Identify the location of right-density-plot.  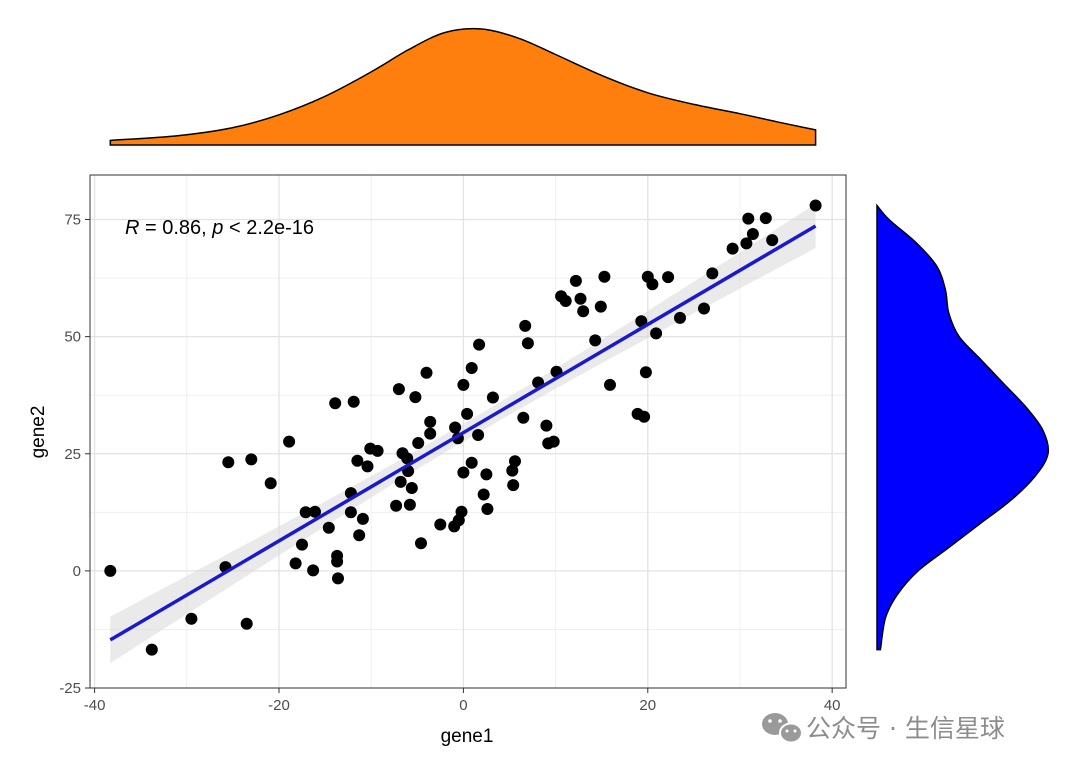
(963, 427).